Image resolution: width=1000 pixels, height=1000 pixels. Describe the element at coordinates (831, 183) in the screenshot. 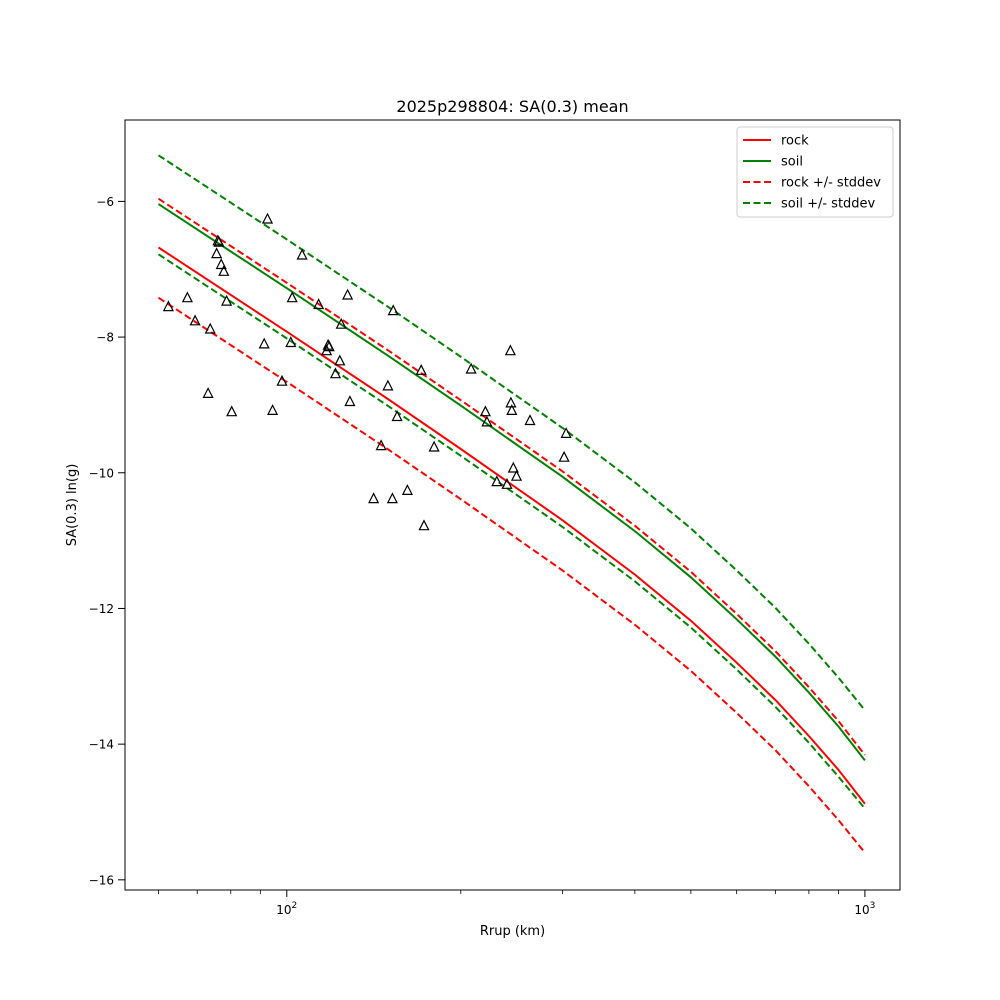

I see `legend-label-2: rock +/- stddev` at that location.